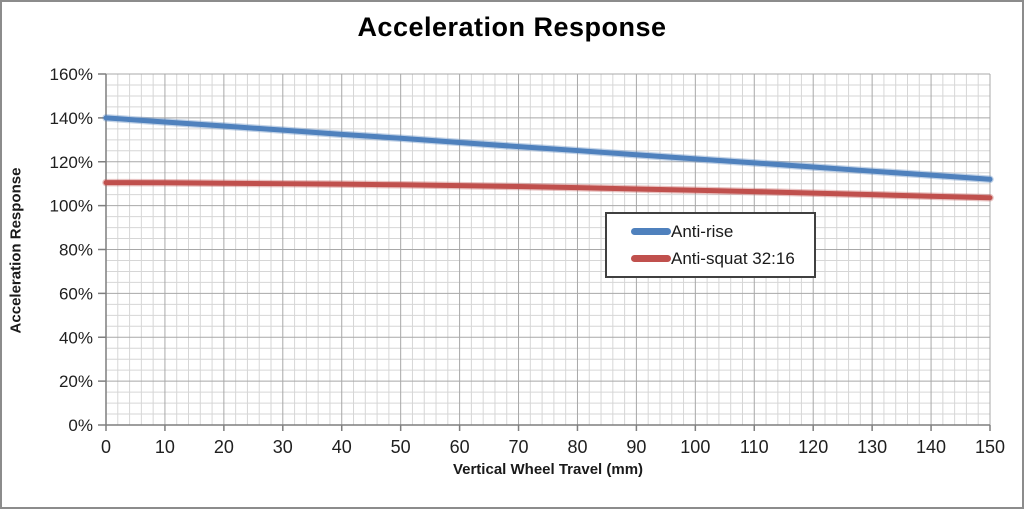 The image size is (1024, 509). I want to click on legend-label-anti-squat: Anti-squat 32:16, so click(733, 258).